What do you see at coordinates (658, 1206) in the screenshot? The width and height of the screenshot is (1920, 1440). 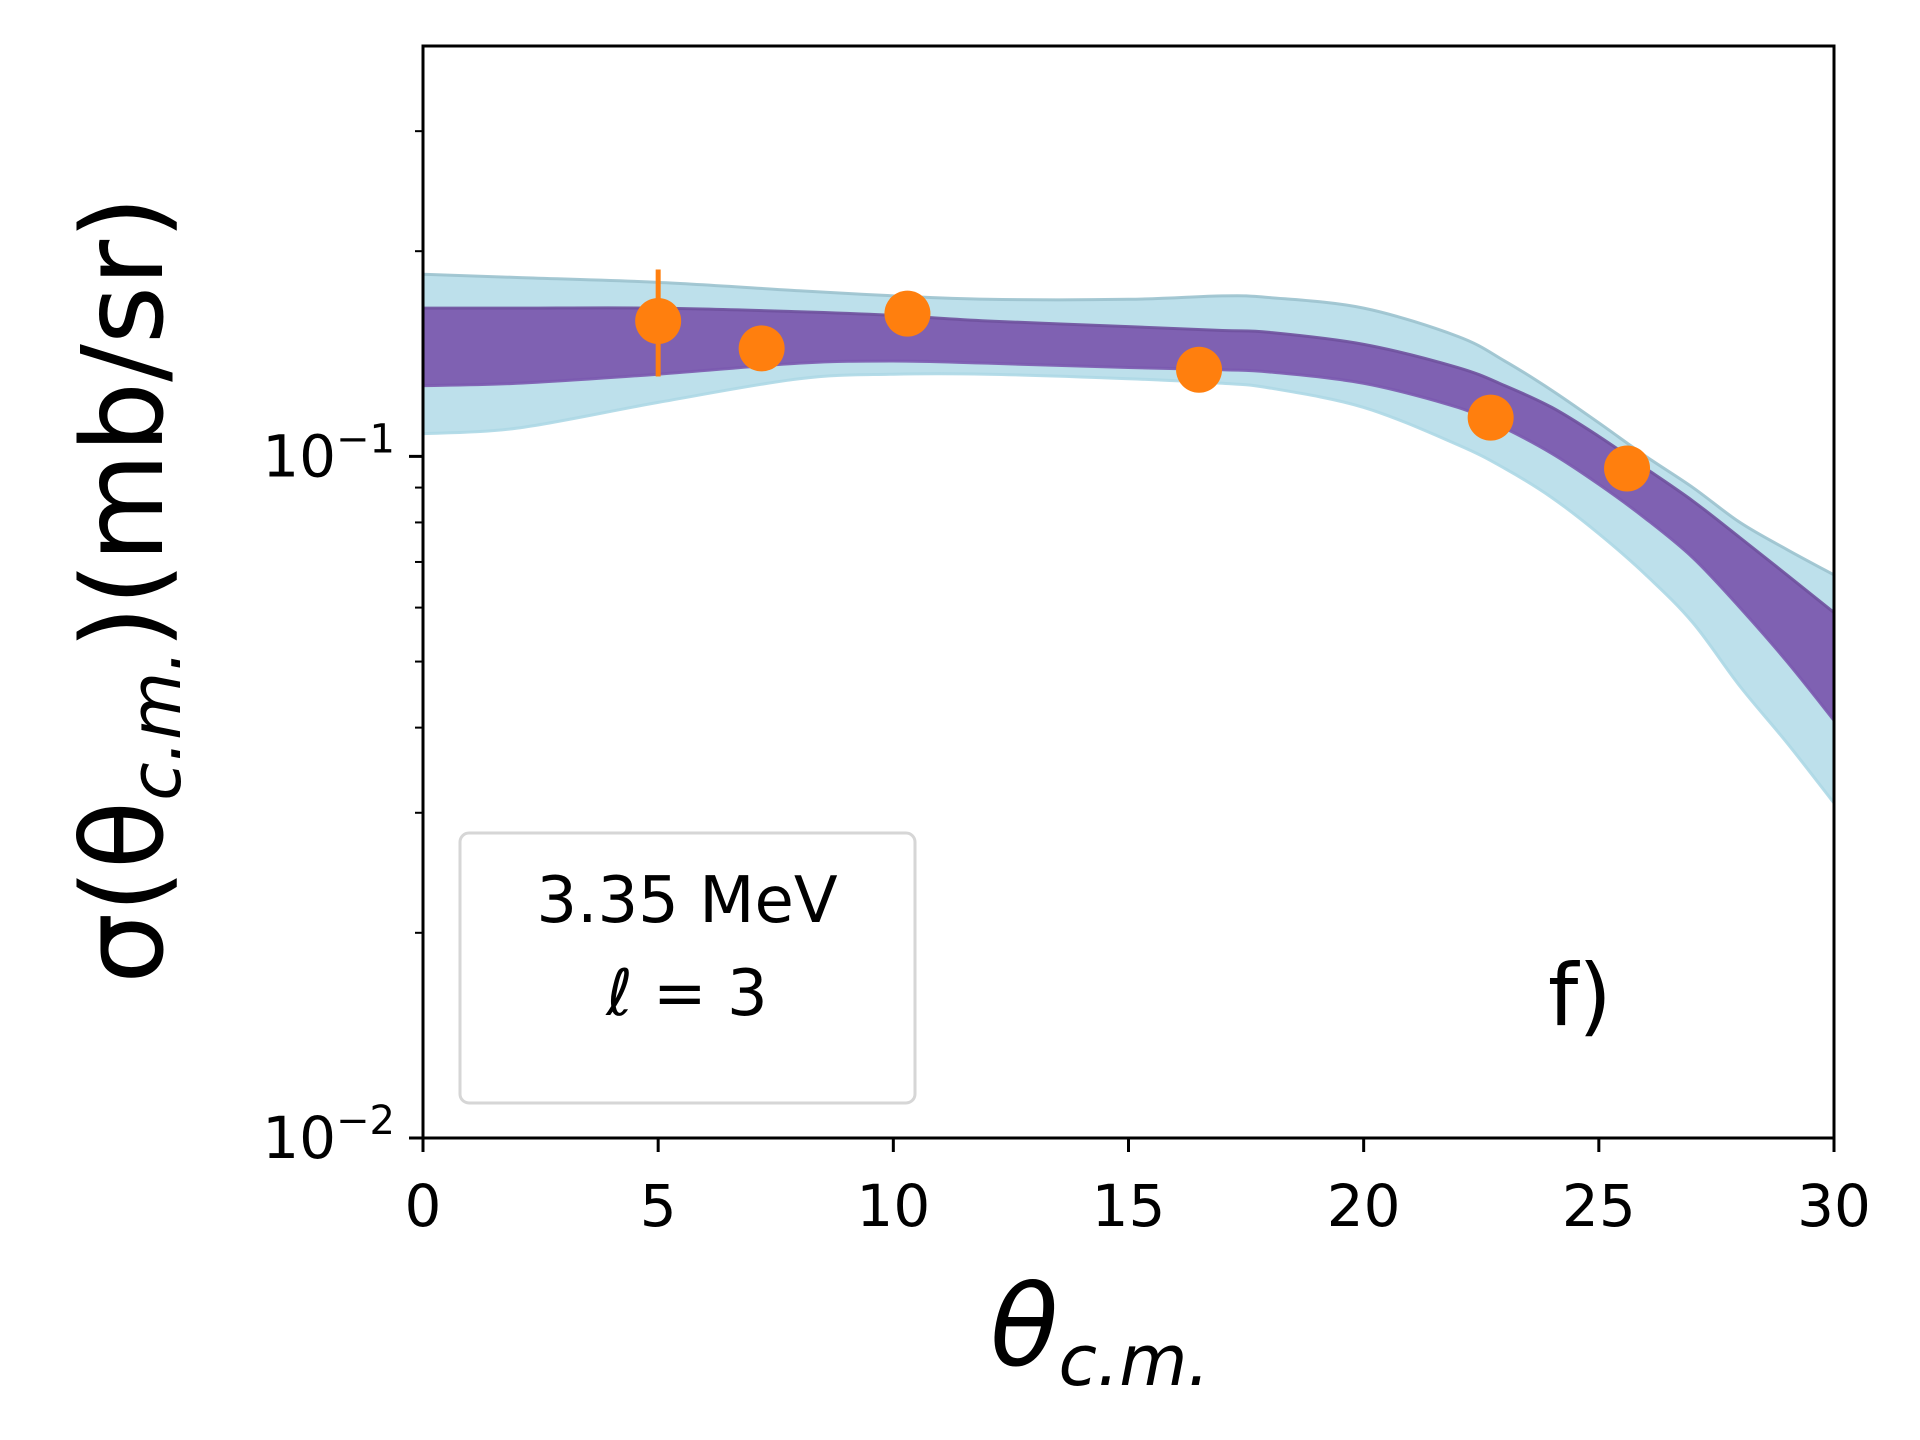 I see `x-tick-label: 5` at bounding box center [658, 1206].